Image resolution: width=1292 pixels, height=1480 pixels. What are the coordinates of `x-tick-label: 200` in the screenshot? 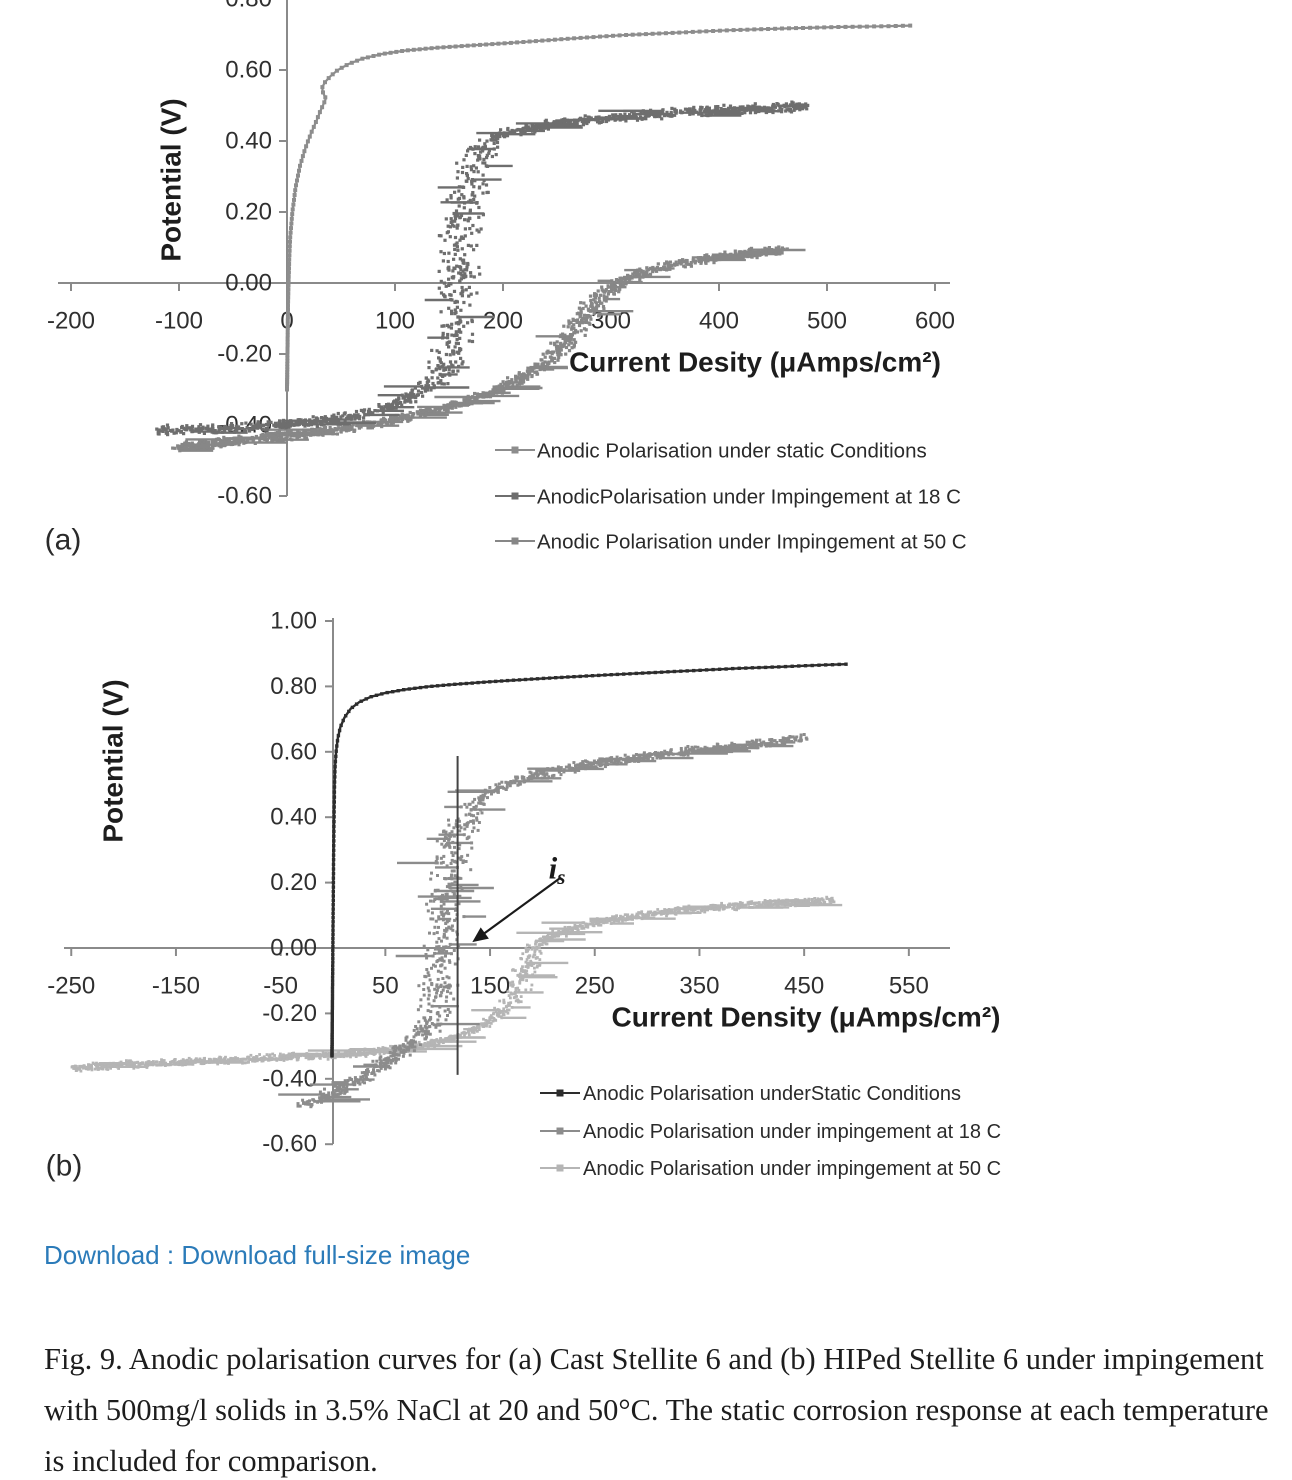 It's located at (503, 321).